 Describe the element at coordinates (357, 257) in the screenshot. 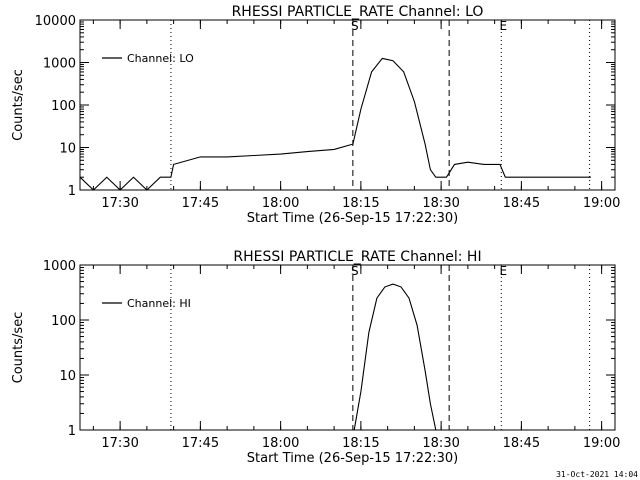

I see `chart-title: RHESSI PARTICLE_RATE Channel: HI` at that location.